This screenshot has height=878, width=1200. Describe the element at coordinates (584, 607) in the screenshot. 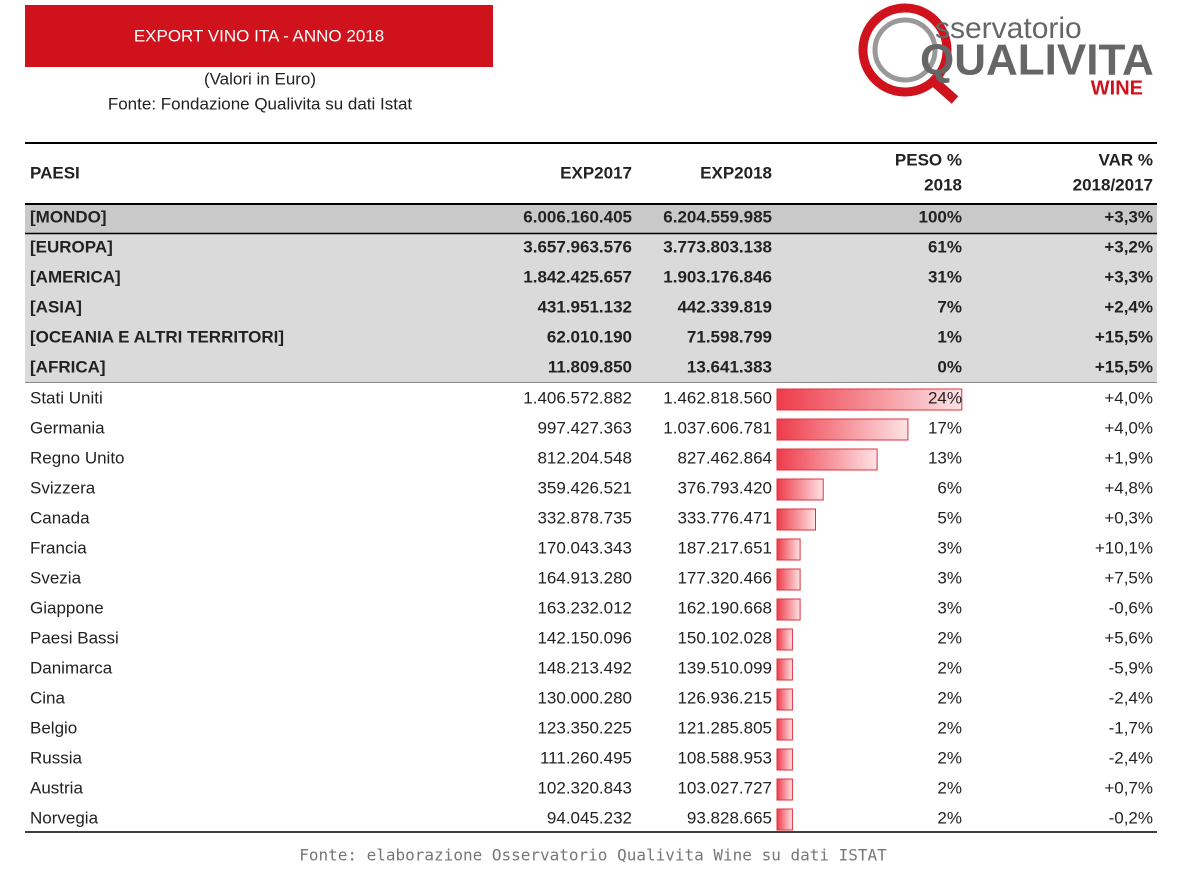

I see `cell: 163.232.012` at that location.